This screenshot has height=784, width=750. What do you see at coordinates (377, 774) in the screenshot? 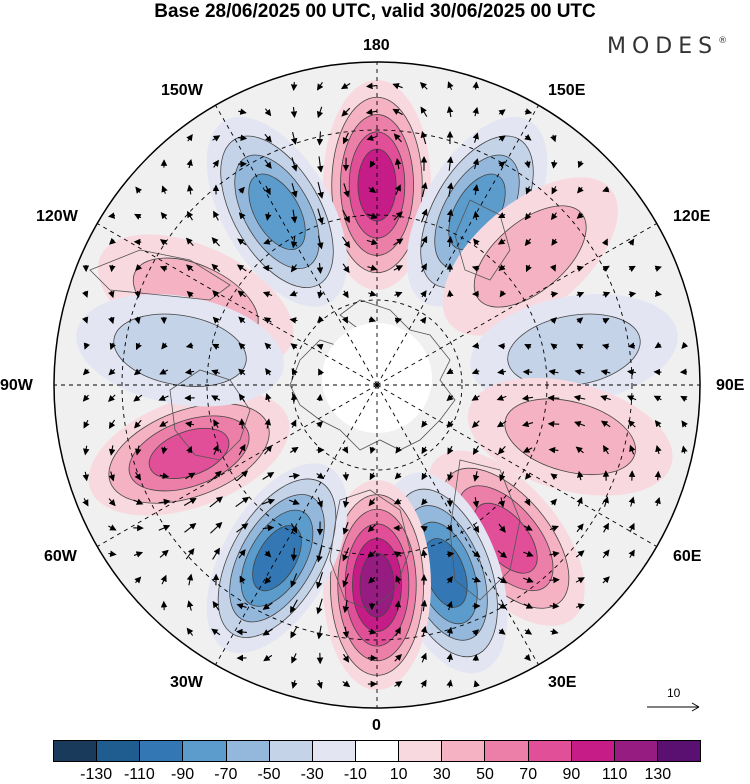
I see `colorbar-ticks: -130 -110 -90 -70 -50 -30 -10 10 30 50 70 90 110 130` at bounding box center [377, 774].